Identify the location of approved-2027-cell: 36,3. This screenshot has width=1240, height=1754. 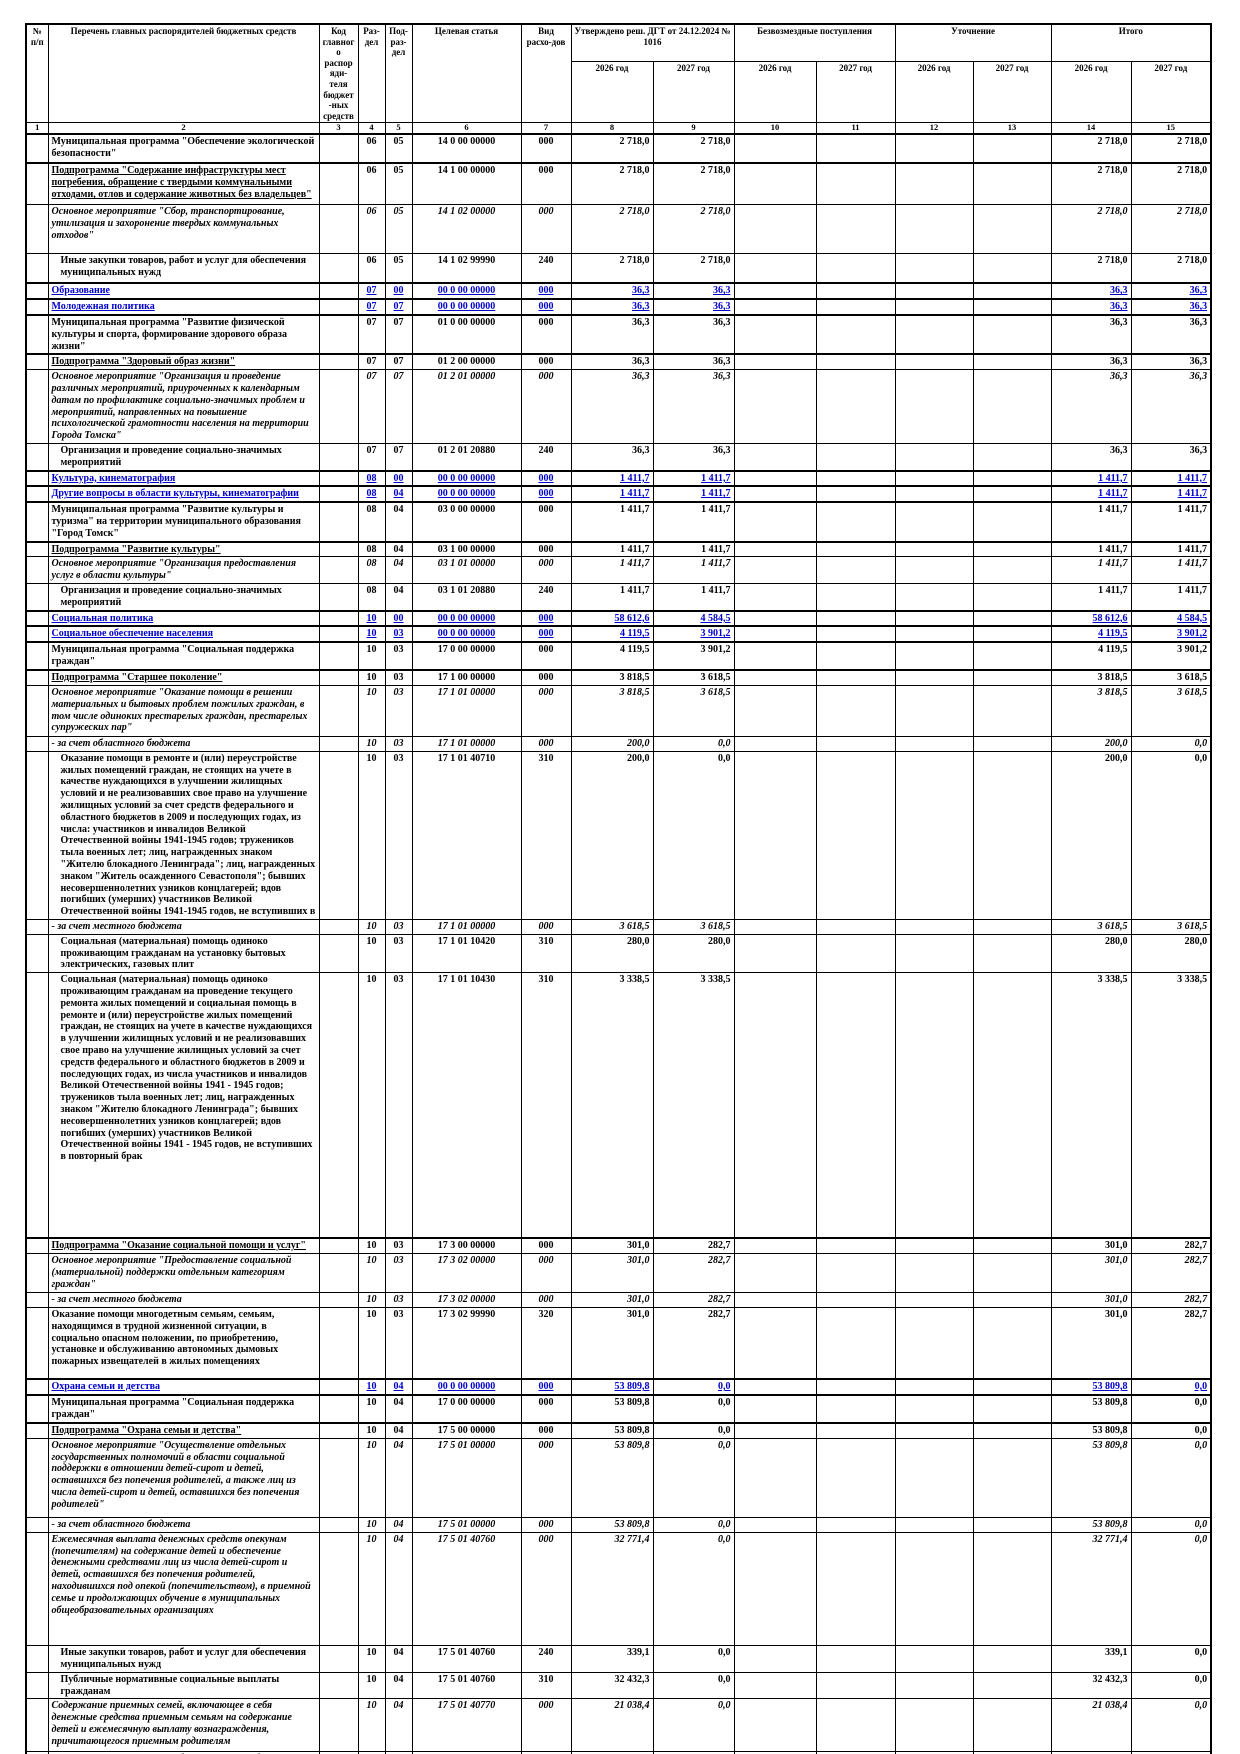
(693, 407).